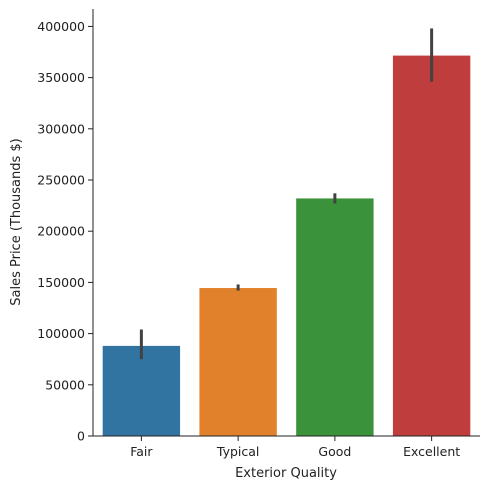  Describe the element at coordinates (61, 282) in the screenshot. I see `y-tick-label: 150000` at that location.